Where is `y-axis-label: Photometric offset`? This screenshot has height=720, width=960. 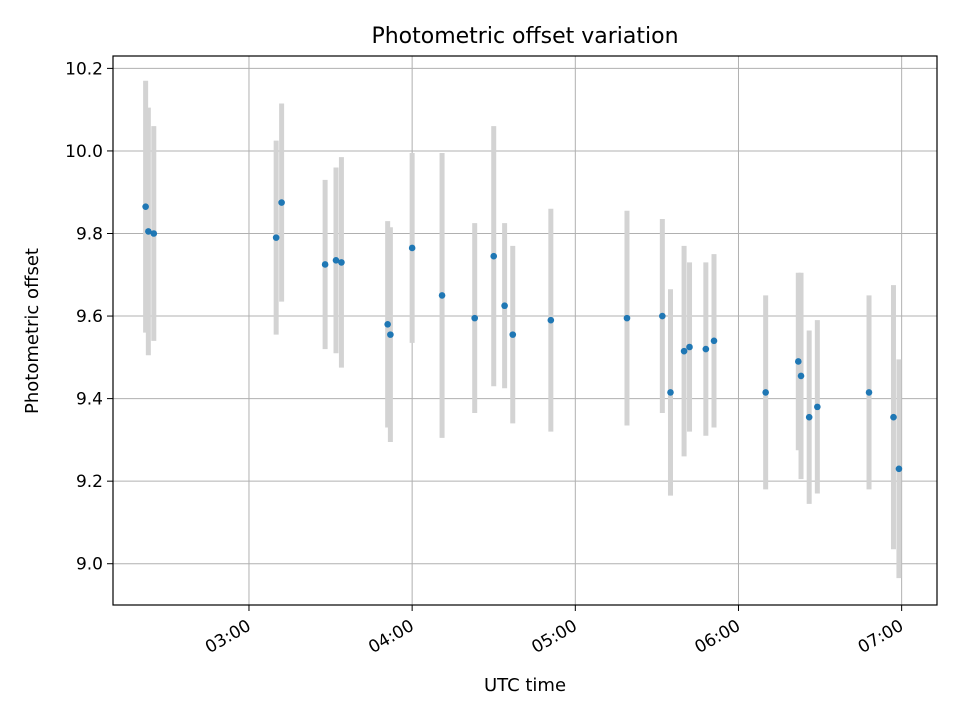
y-axis-label: Photometric offset is located at coordinates (32, 331).